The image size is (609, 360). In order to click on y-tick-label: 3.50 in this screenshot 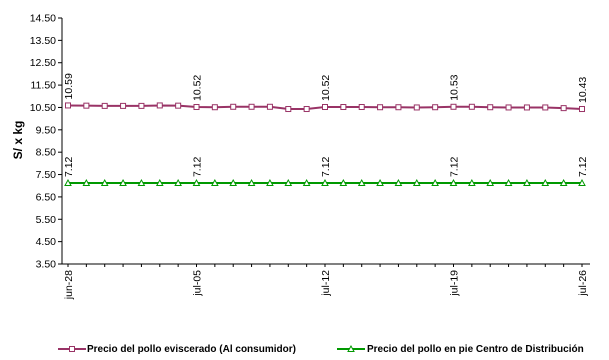, I will do `click(46, 265)`.